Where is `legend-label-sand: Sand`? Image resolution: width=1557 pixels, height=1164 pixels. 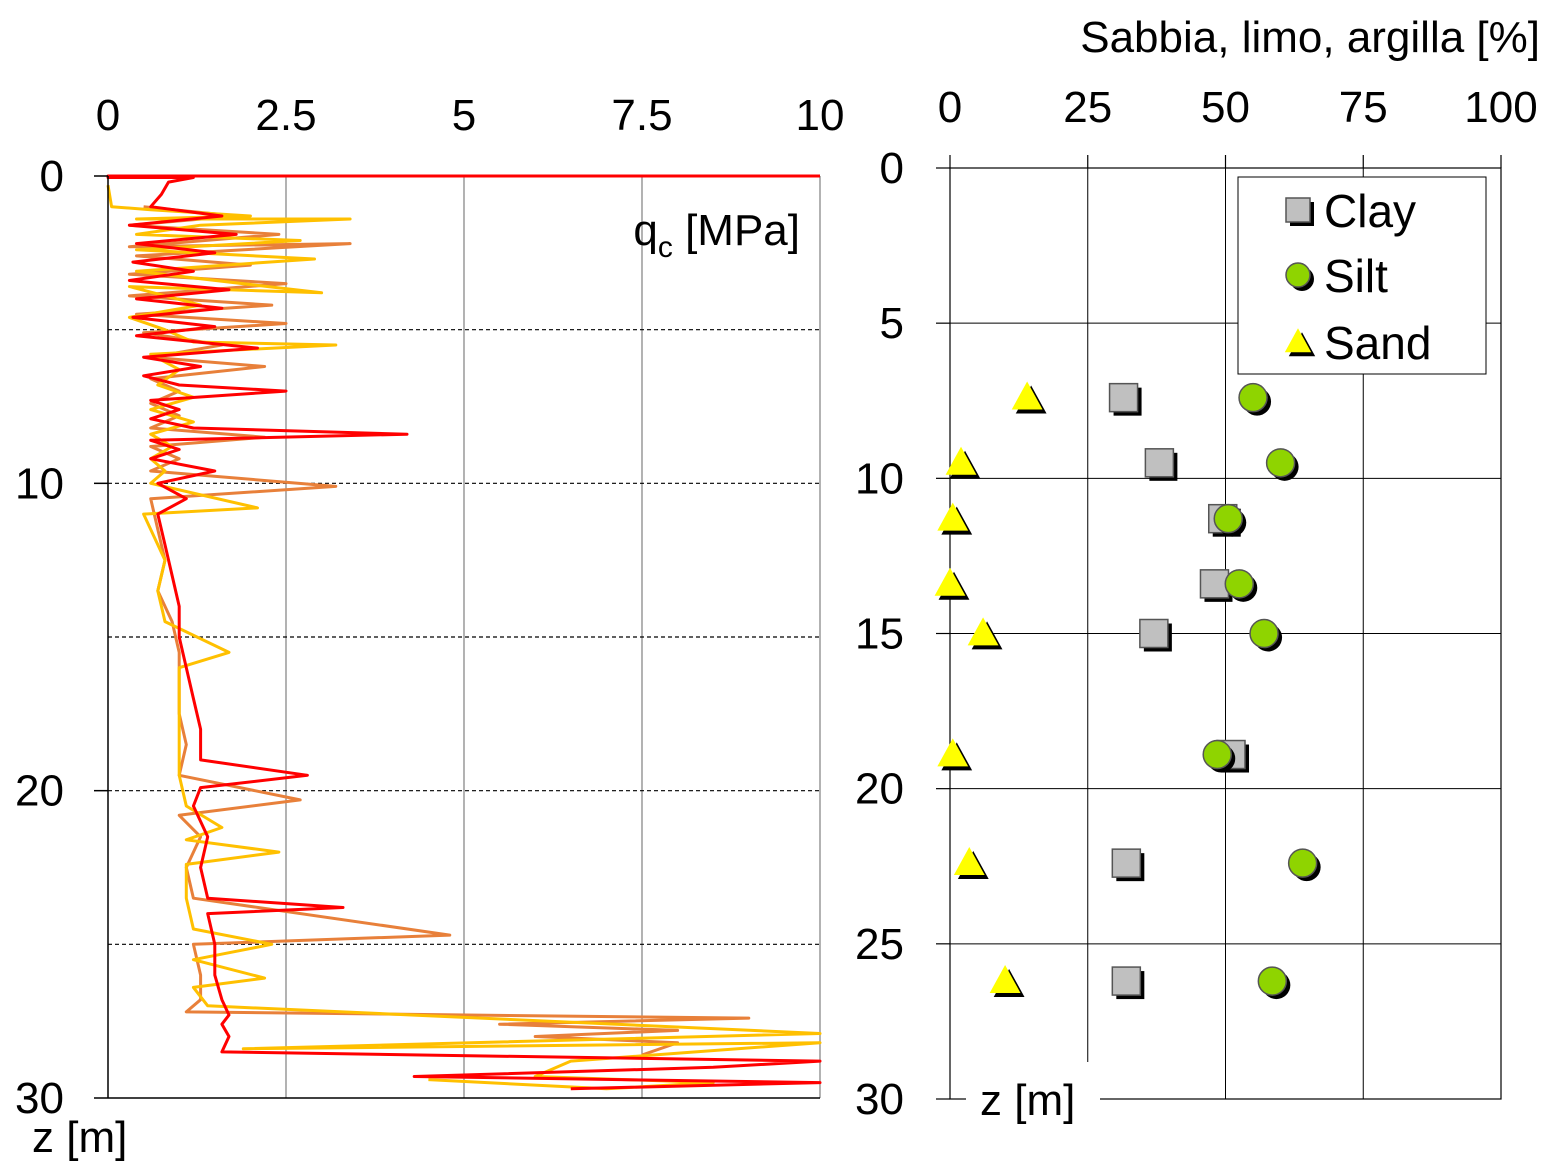 legend-label-sand: Sand is located at coordinates (1377, 343).